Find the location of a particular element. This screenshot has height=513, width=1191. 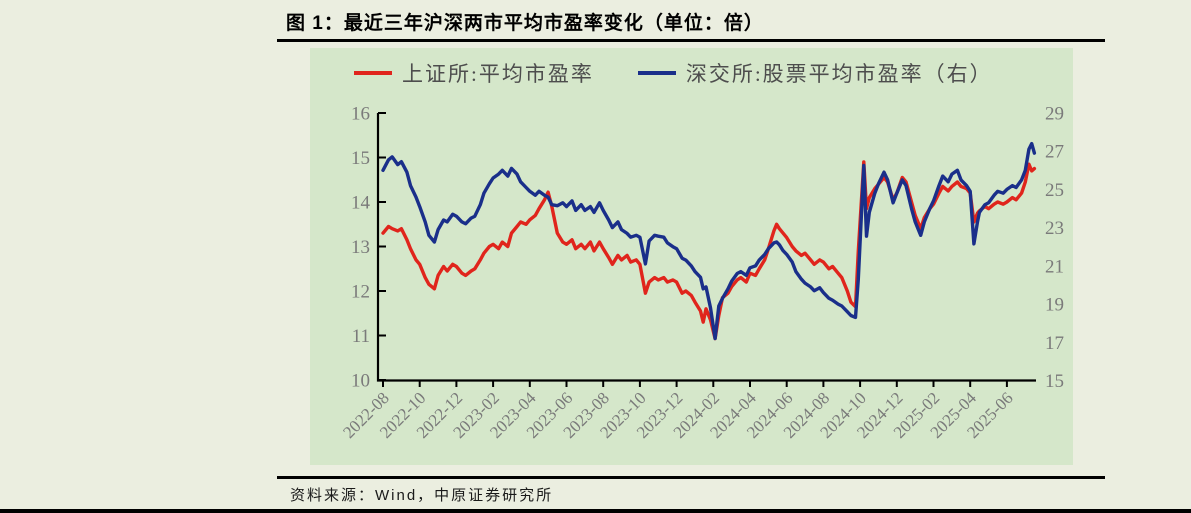

legend-item-szse: 深交所:股票平均市盈率（右） is located at coordinates (815, 73).